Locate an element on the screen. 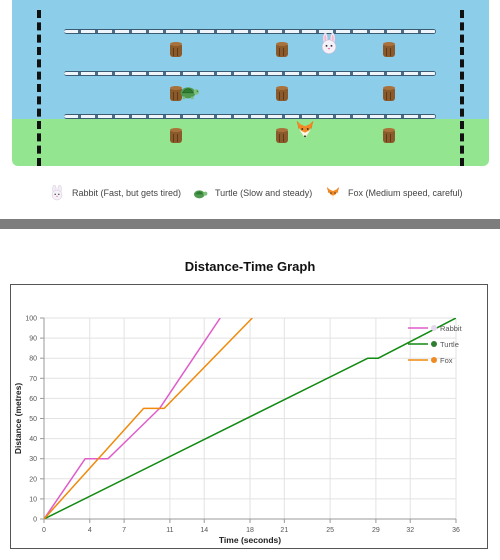 This screenshot has width=500, height=560. x-tick-label: 18 is located at coordinates (250, 530).